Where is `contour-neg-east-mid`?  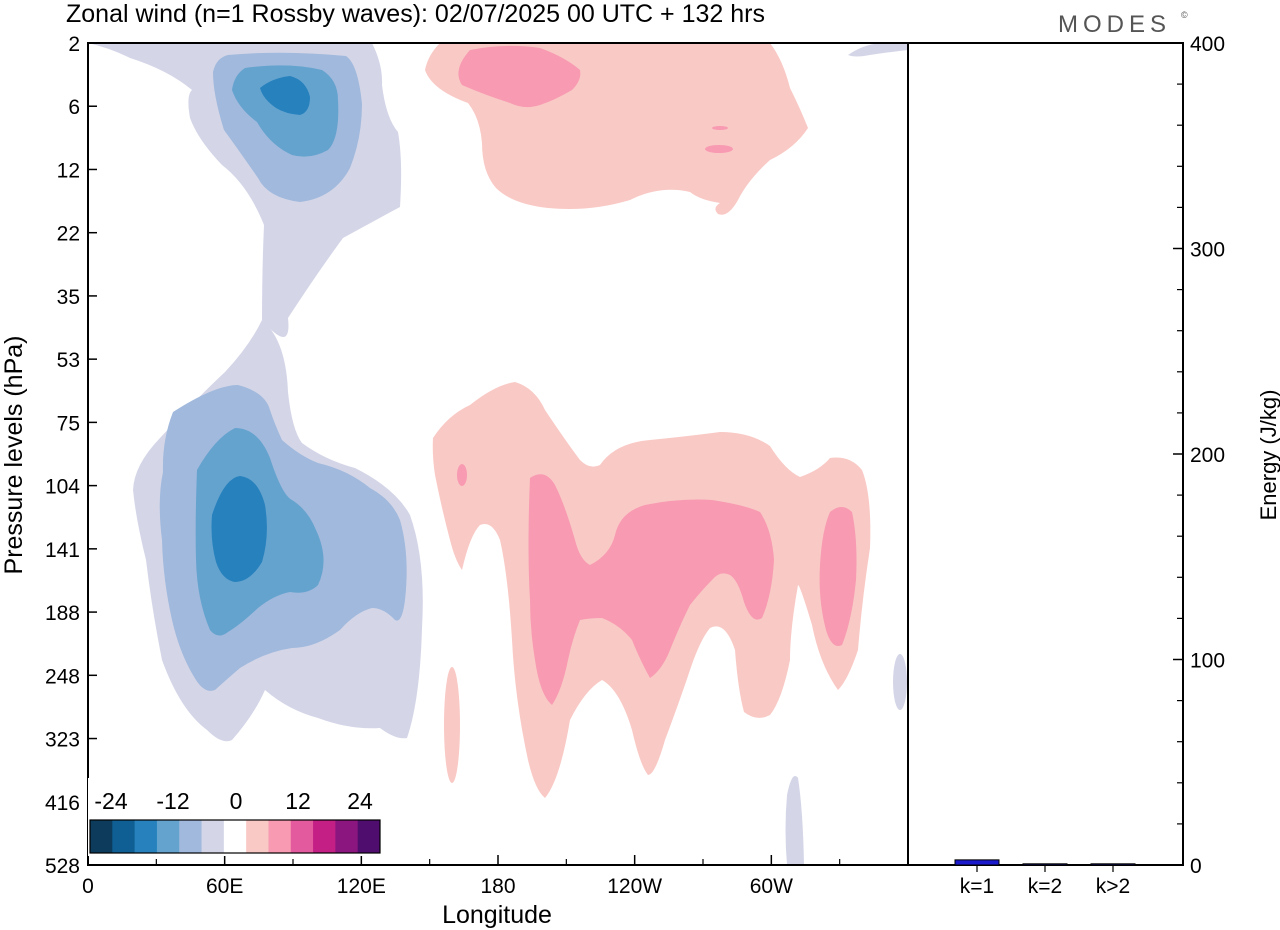 contour-neg-east-mid is located at coordinates (900, 682).